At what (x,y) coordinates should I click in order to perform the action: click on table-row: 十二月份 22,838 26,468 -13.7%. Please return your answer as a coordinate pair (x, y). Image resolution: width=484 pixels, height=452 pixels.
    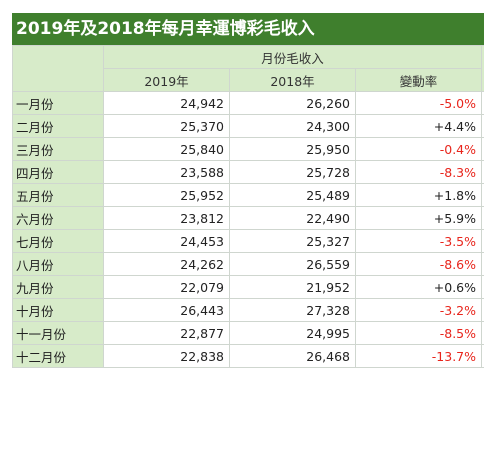
    Looking at the image, I should click on (248, 356).